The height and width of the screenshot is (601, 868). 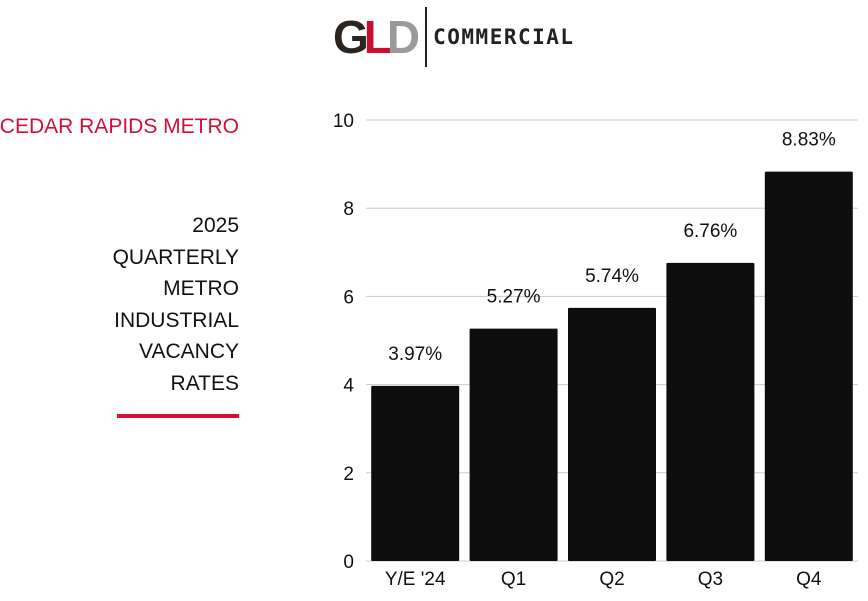 I want to click on x-tick-label: Y/E '24, so click(x=415, y=579).